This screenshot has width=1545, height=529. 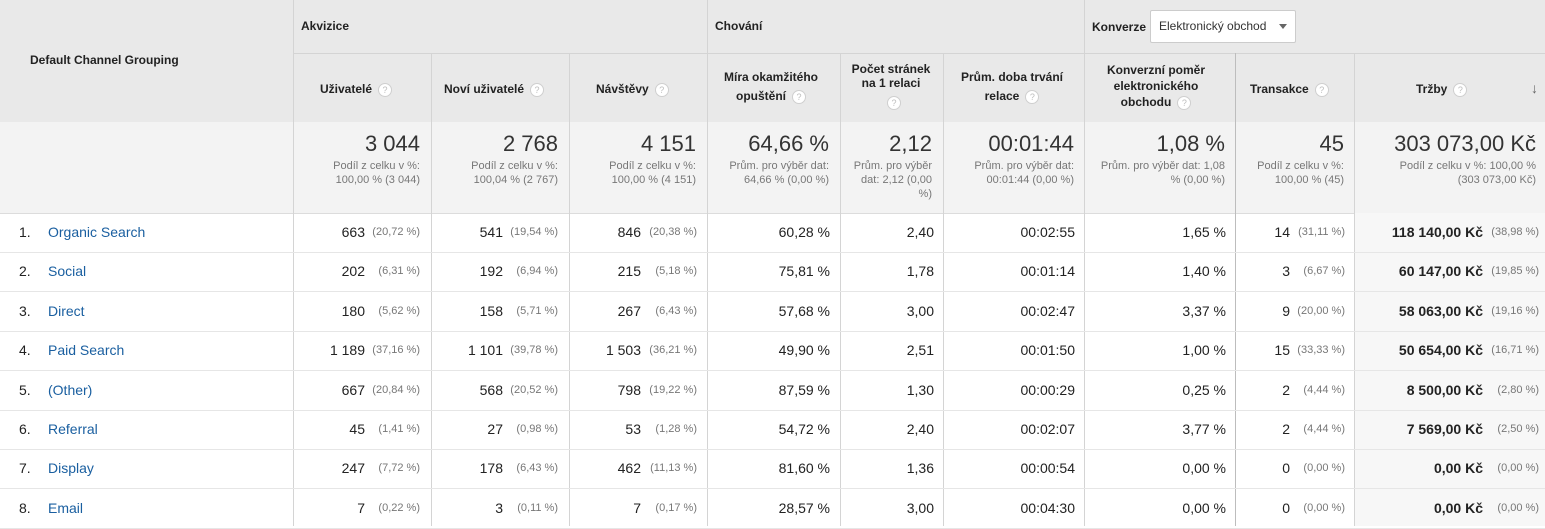 I want to click on conversion-select-value: Elektronický obchod, so click(x=1213, y=26).